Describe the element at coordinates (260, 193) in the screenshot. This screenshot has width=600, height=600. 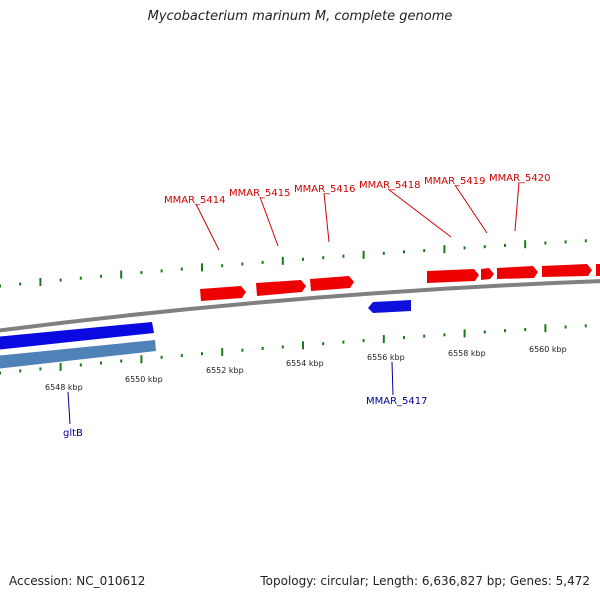
I see `gene-label-mmar-5415: MMAR_5415` at that location.